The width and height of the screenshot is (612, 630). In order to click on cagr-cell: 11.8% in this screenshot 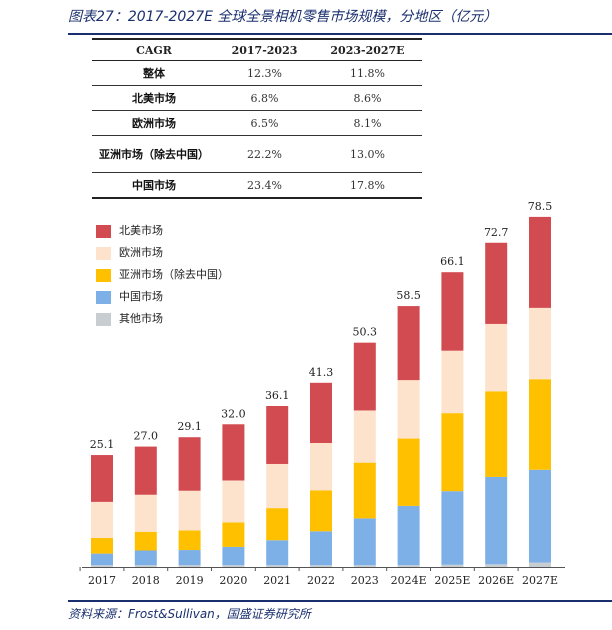, I will do `click(367, 73)`.